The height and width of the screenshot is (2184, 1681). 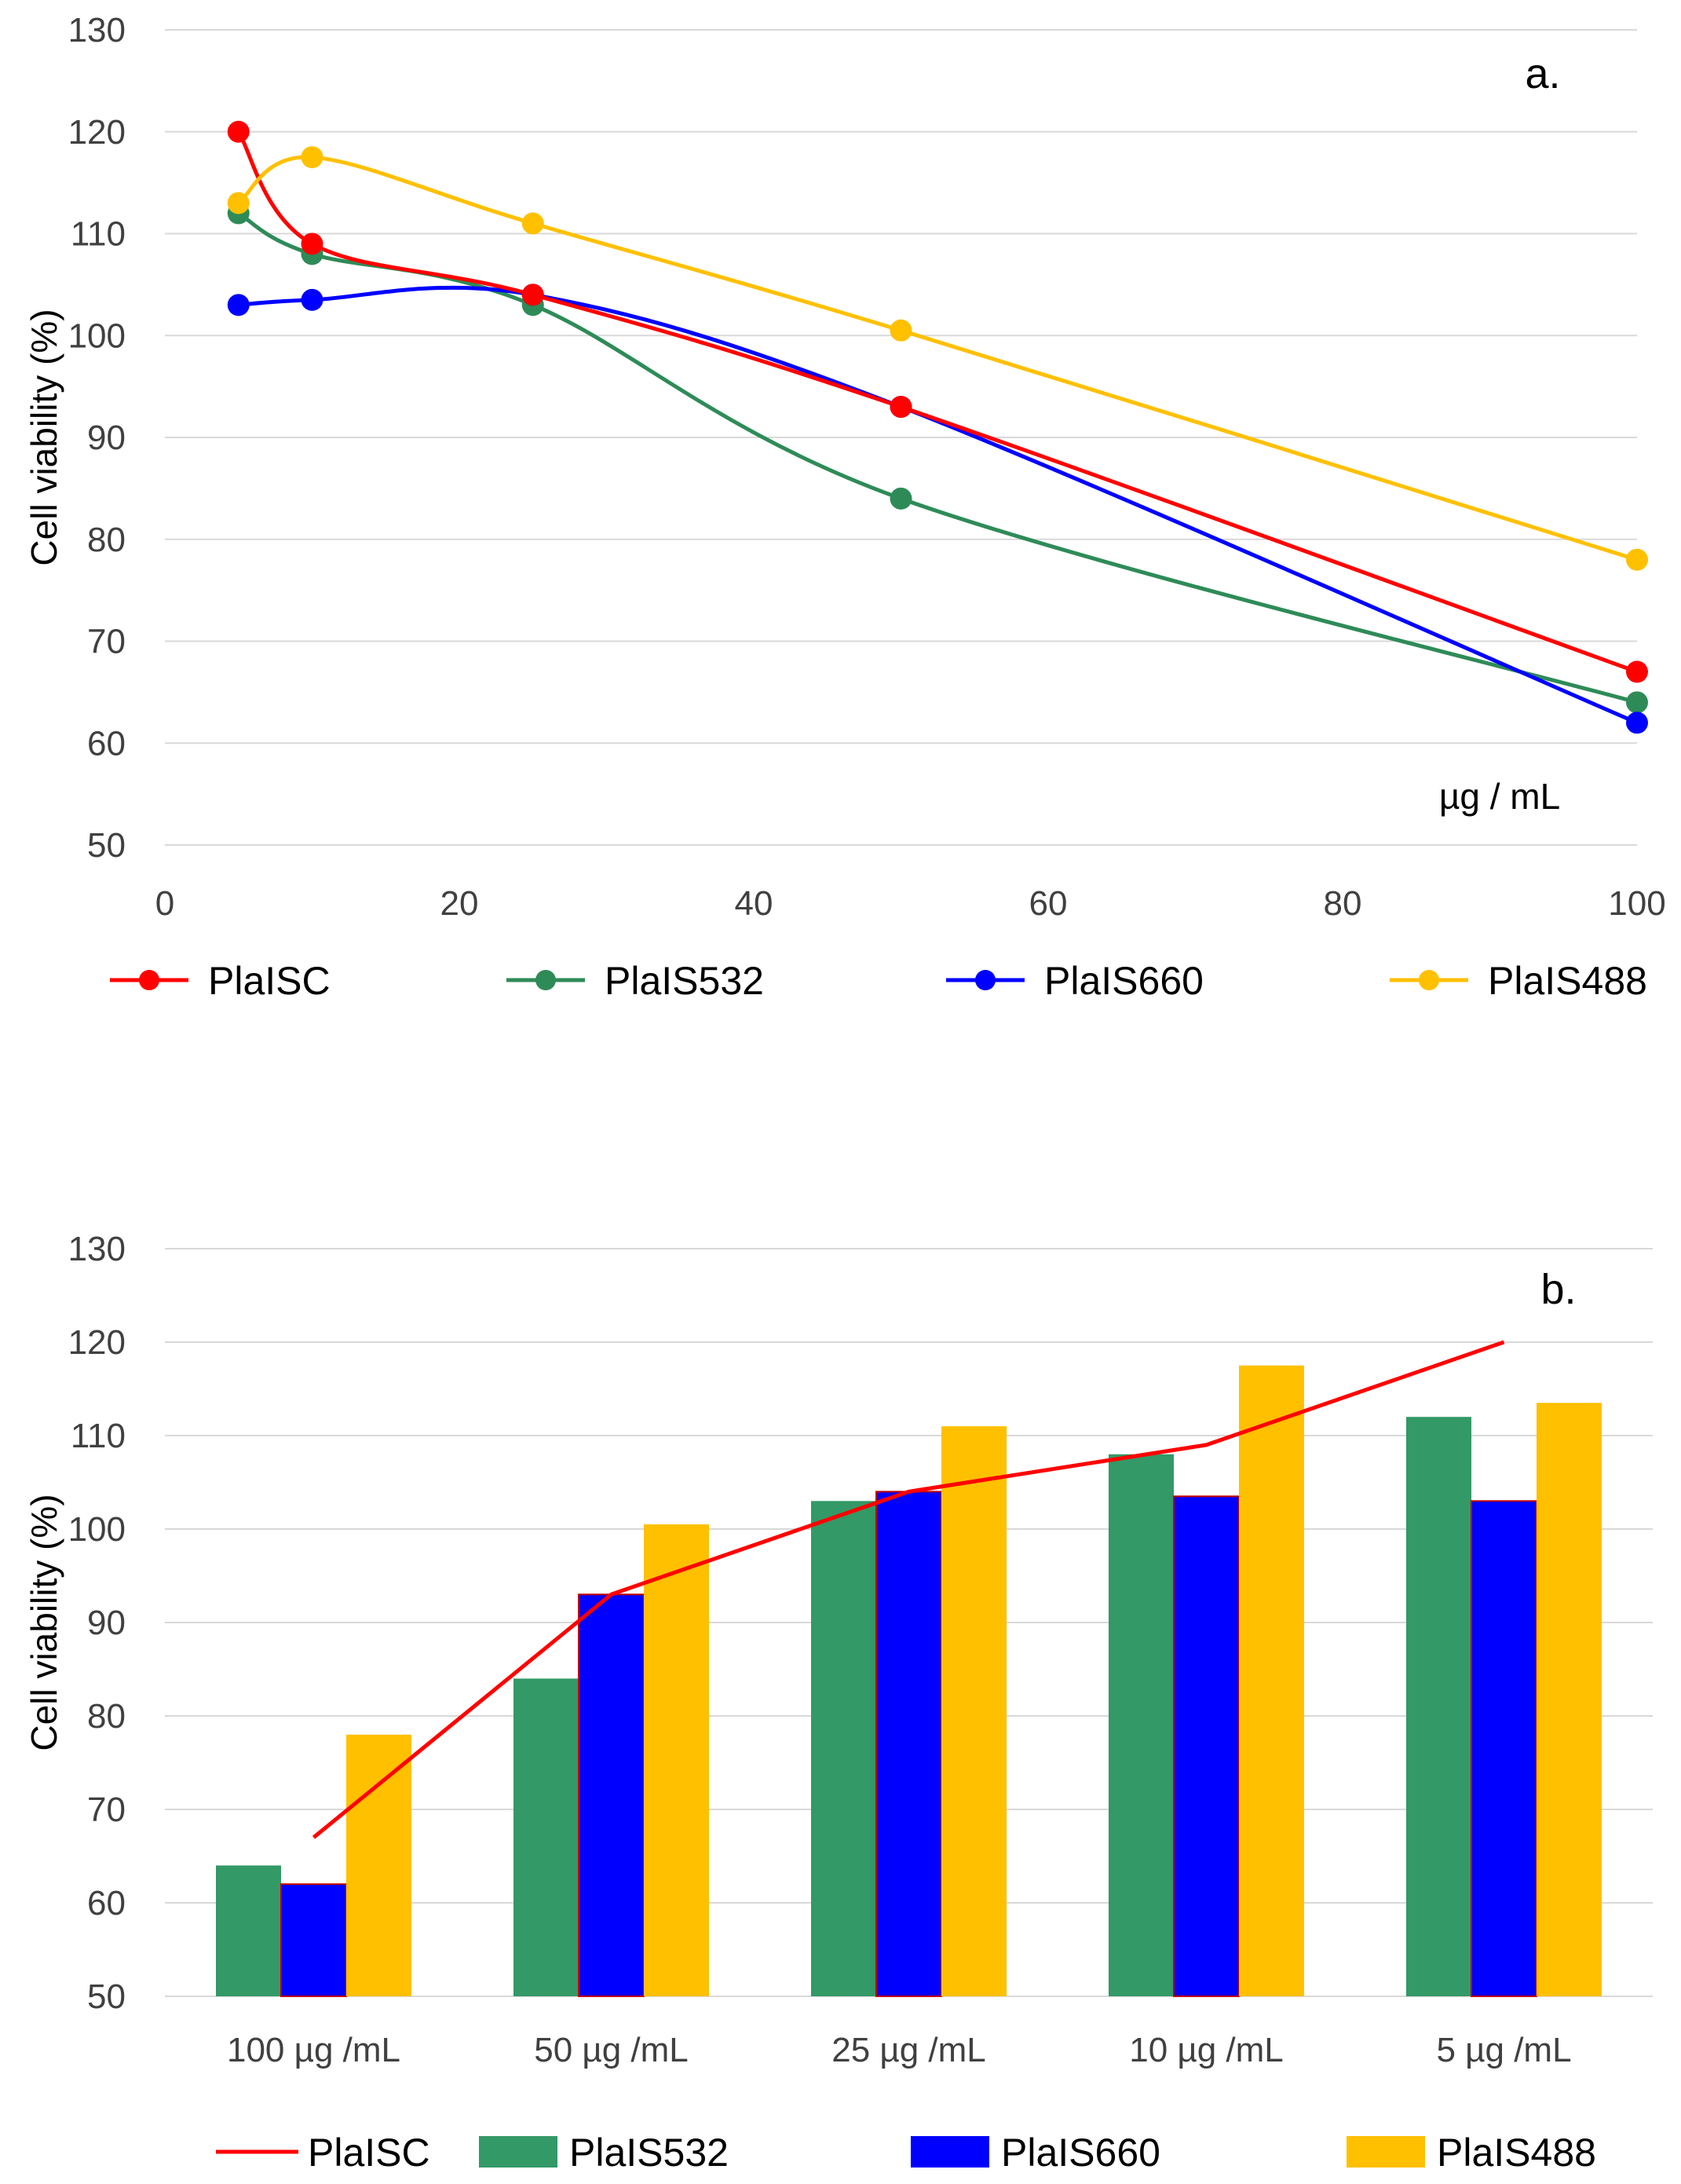 I want to click on category-label: 100 µg /mL, so click(x=313, y=2050).